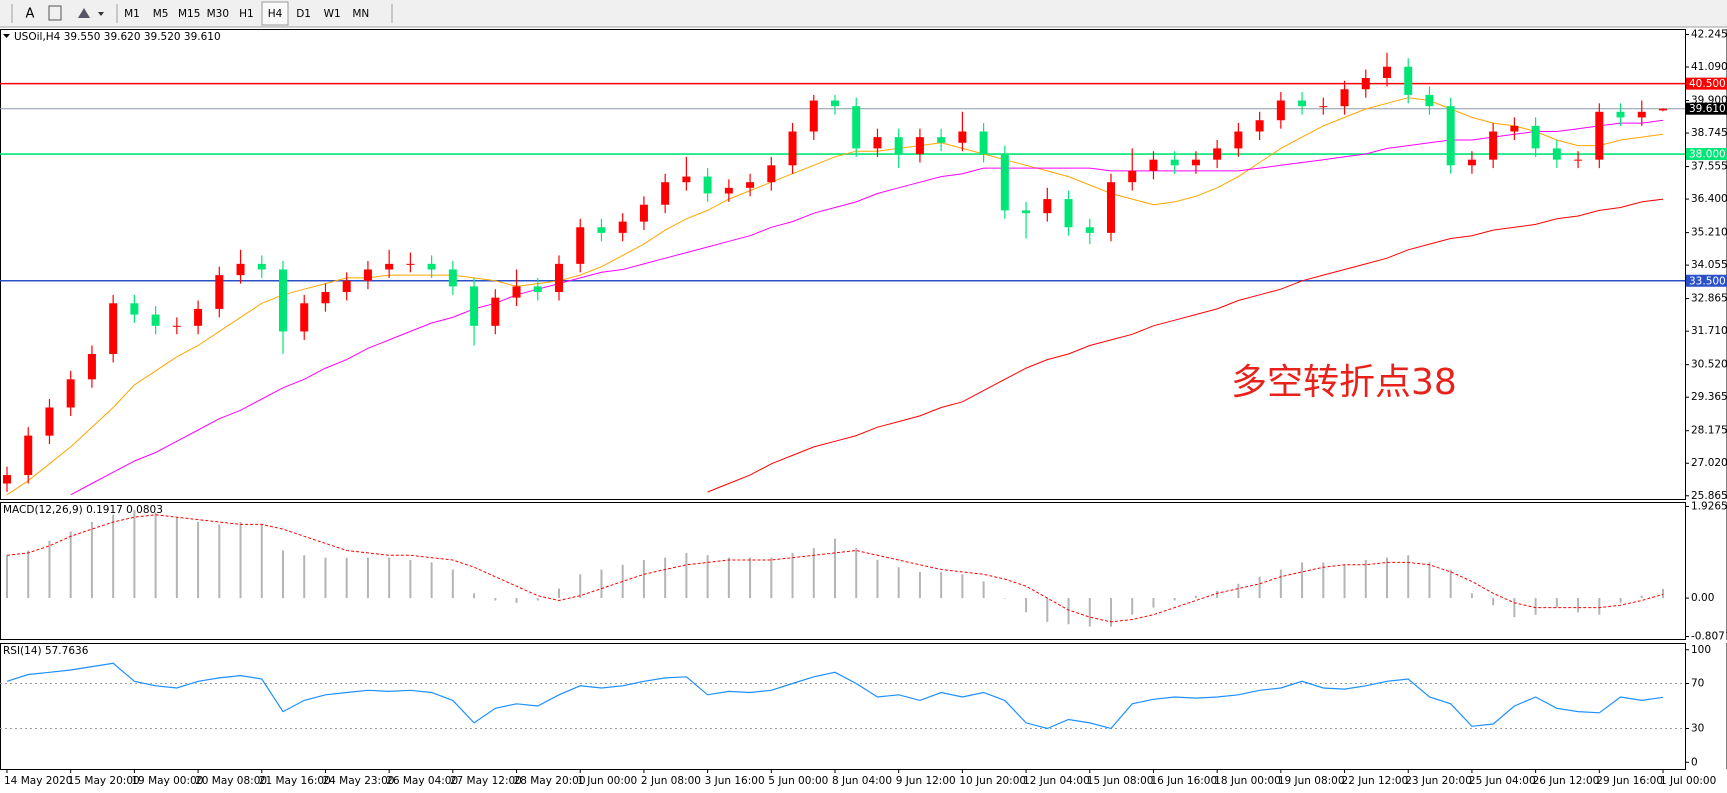 The height and width of the screenshot is (793, 1727). I want to click on x-tick-label: 19 Jun 08:00, so click(1311, 781).